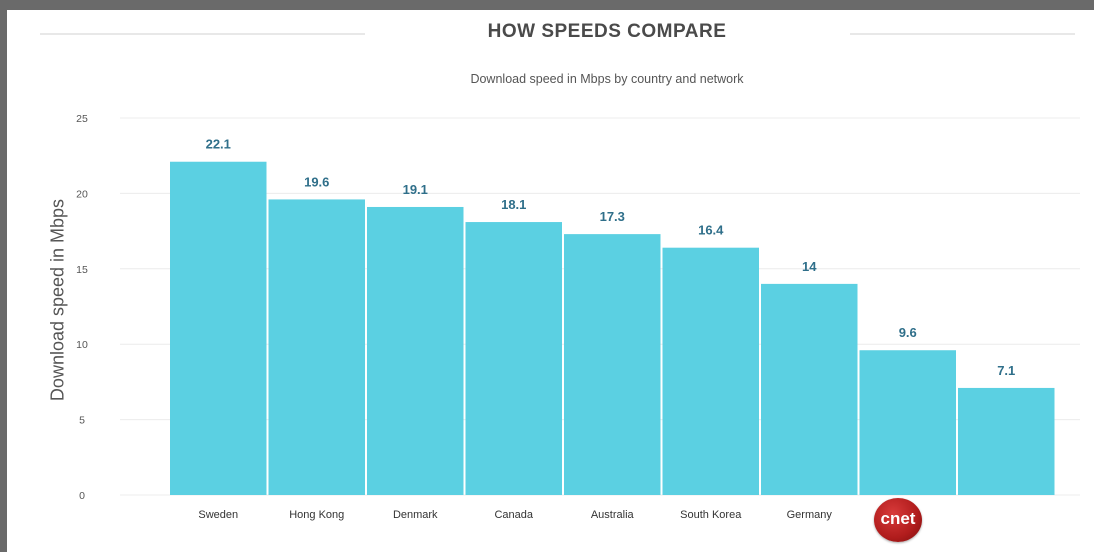  What do you see at coordinates (218, 144) in the screenshot?
I see `bar-value-label: 22.1` at bounding box center [218, 144].